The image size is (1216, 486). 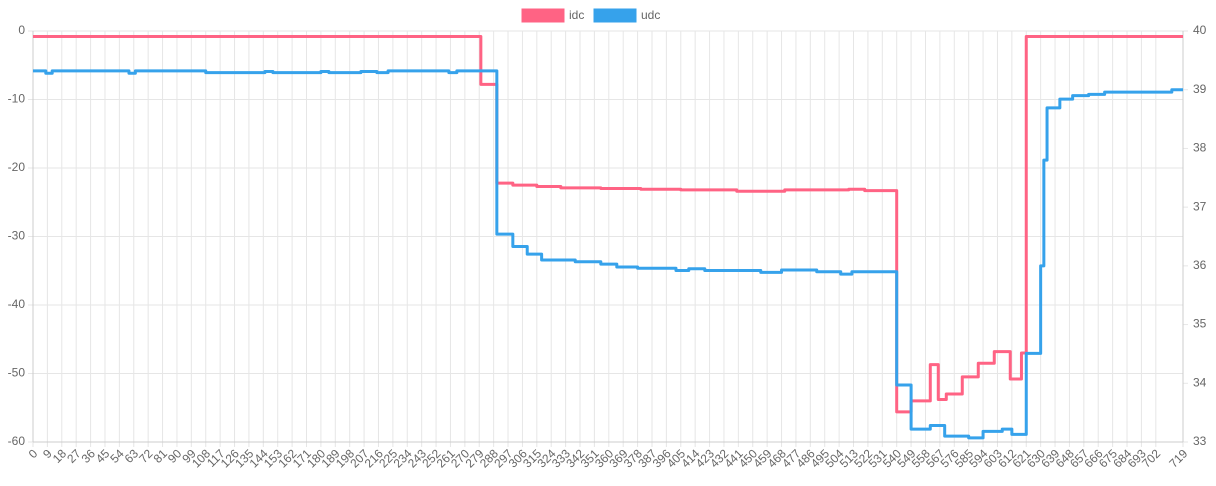 What do you see at coordinates (33, 453) in the screenshot?
I see `x-tick-label: 0` at bounding box center [33, 453].